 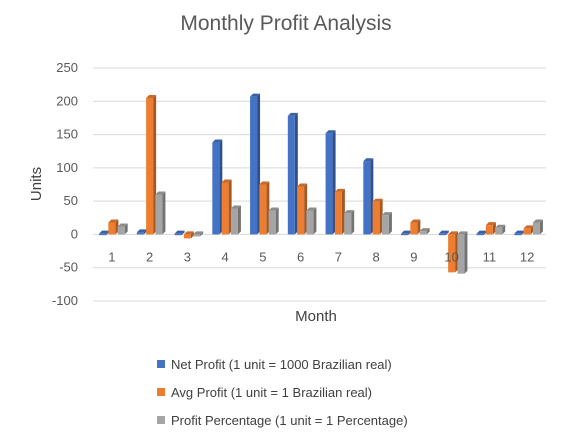 I want to click on x-tick-label: 2, so click(x=149, y=256).